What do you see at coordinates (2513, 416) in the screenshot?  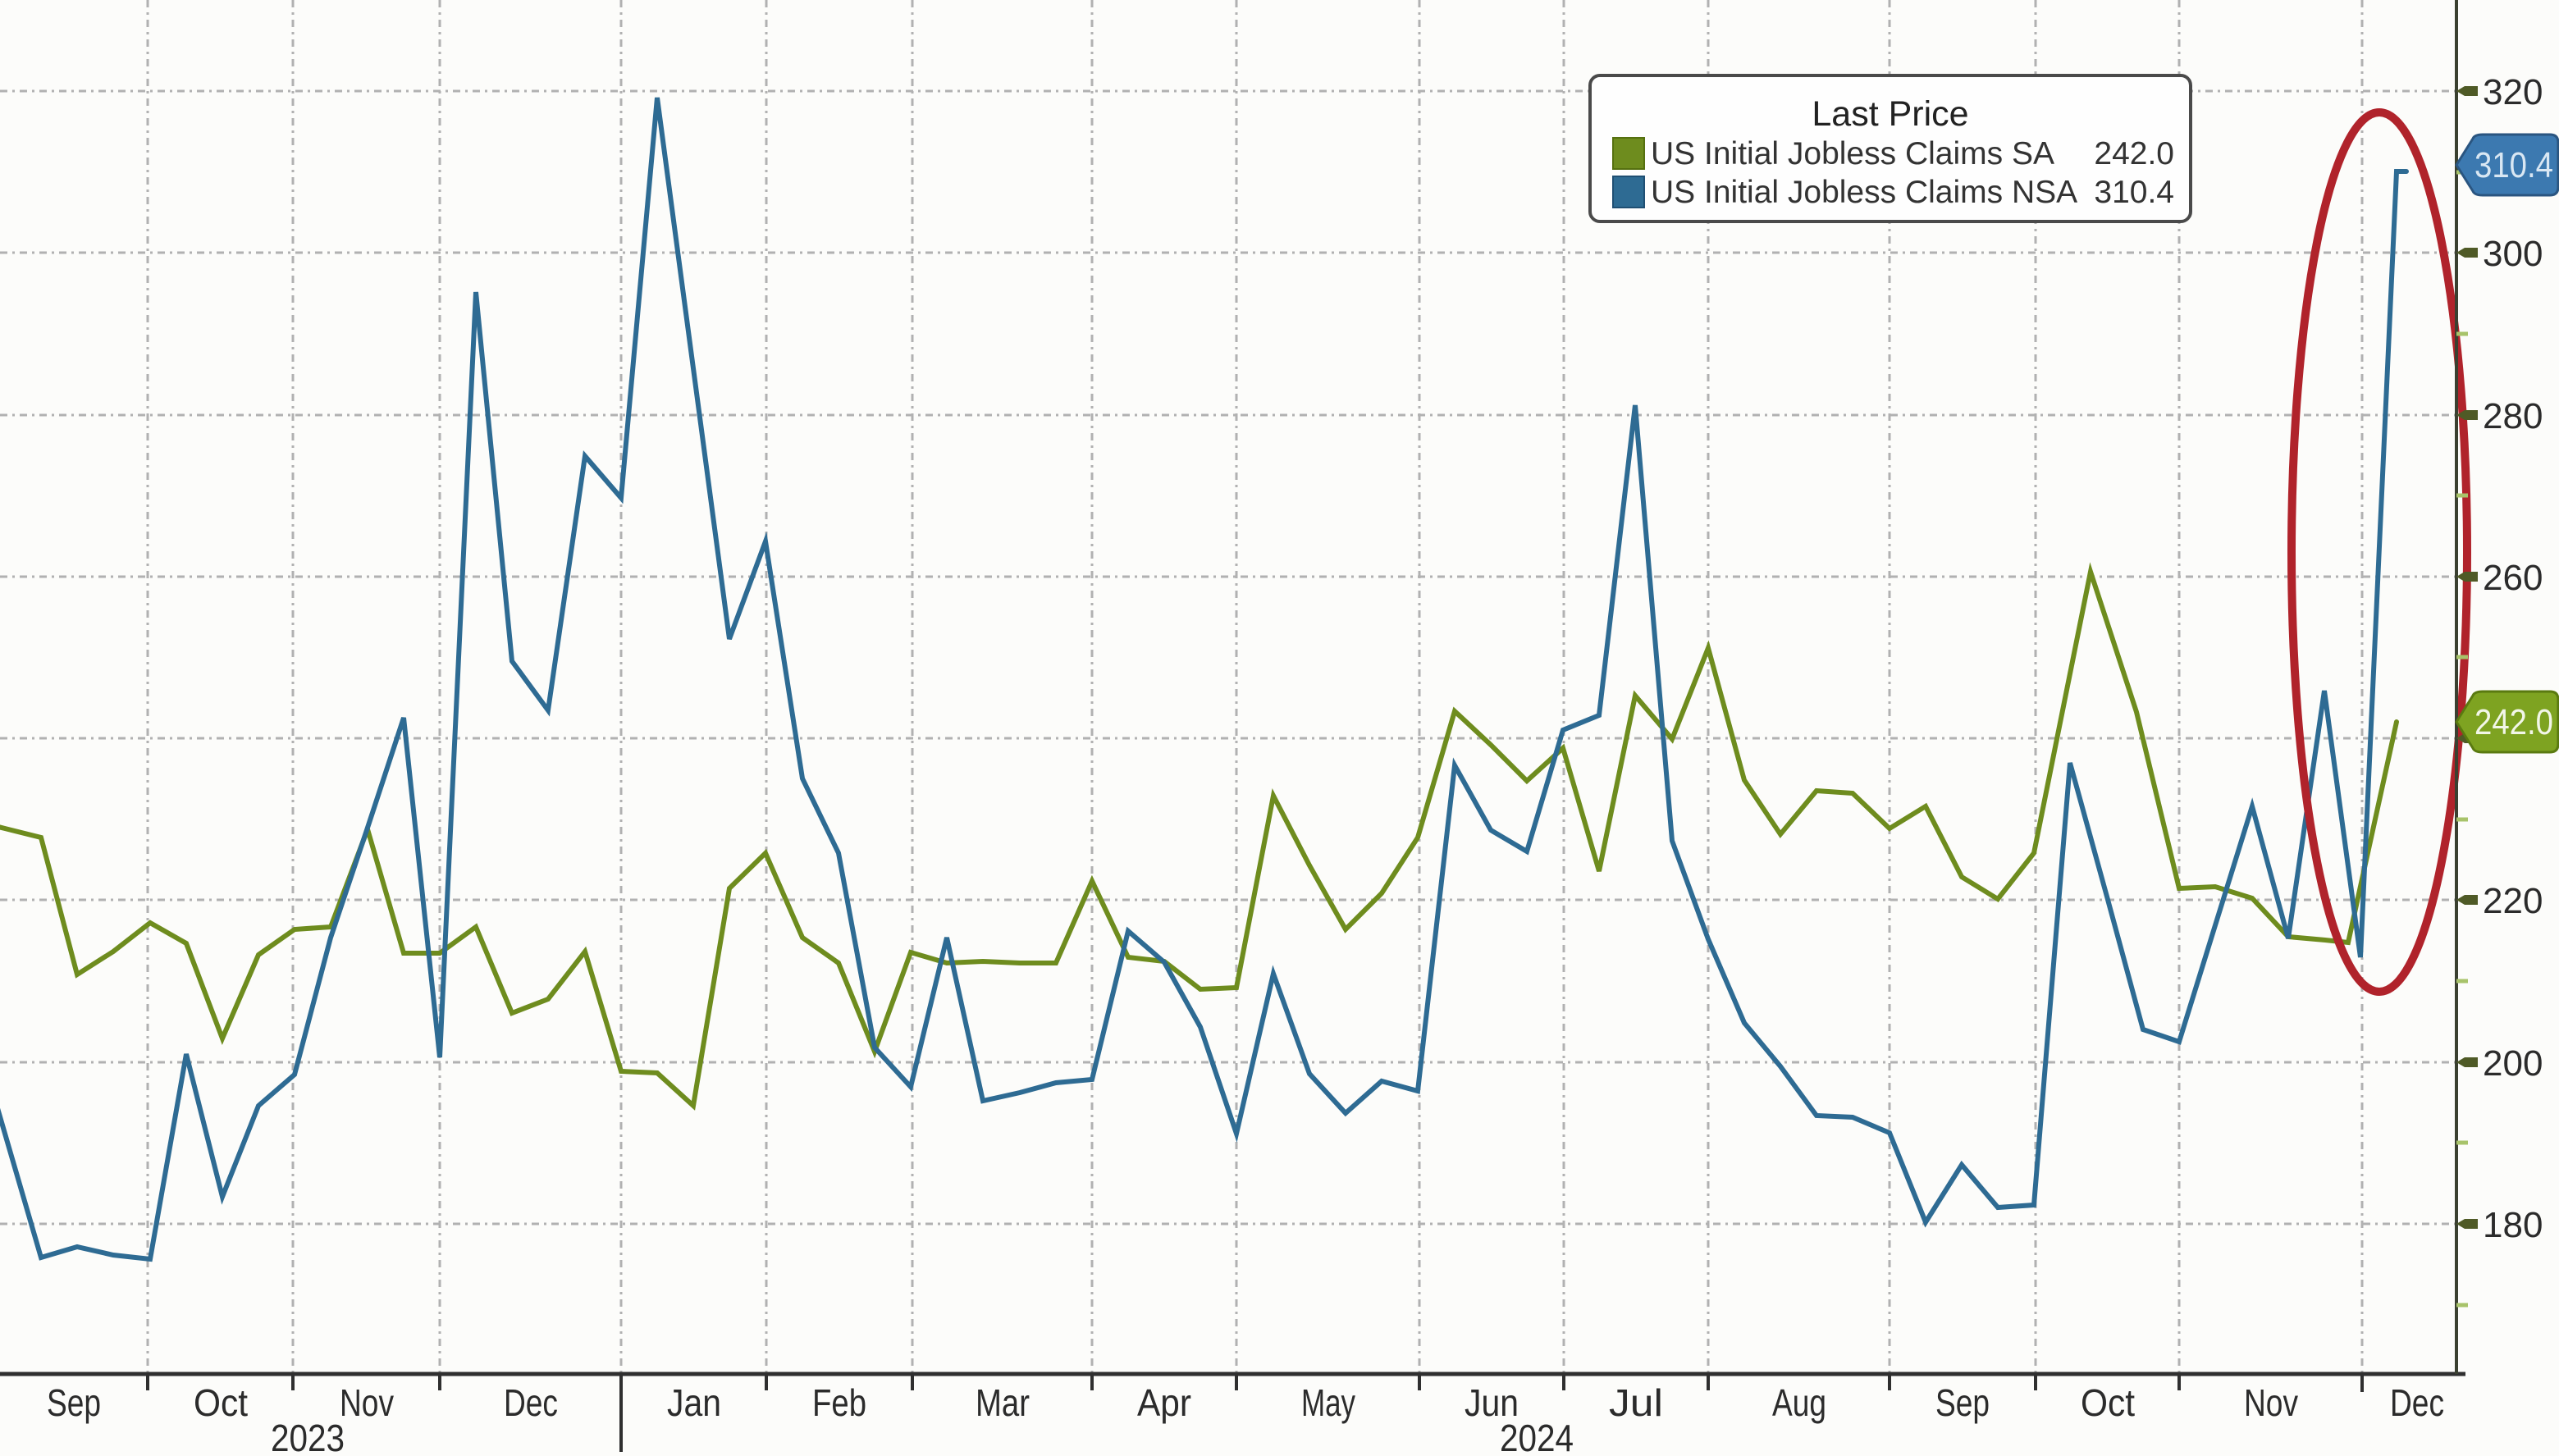 I see `svg-text: 280` at bounding box center [2513, 416].